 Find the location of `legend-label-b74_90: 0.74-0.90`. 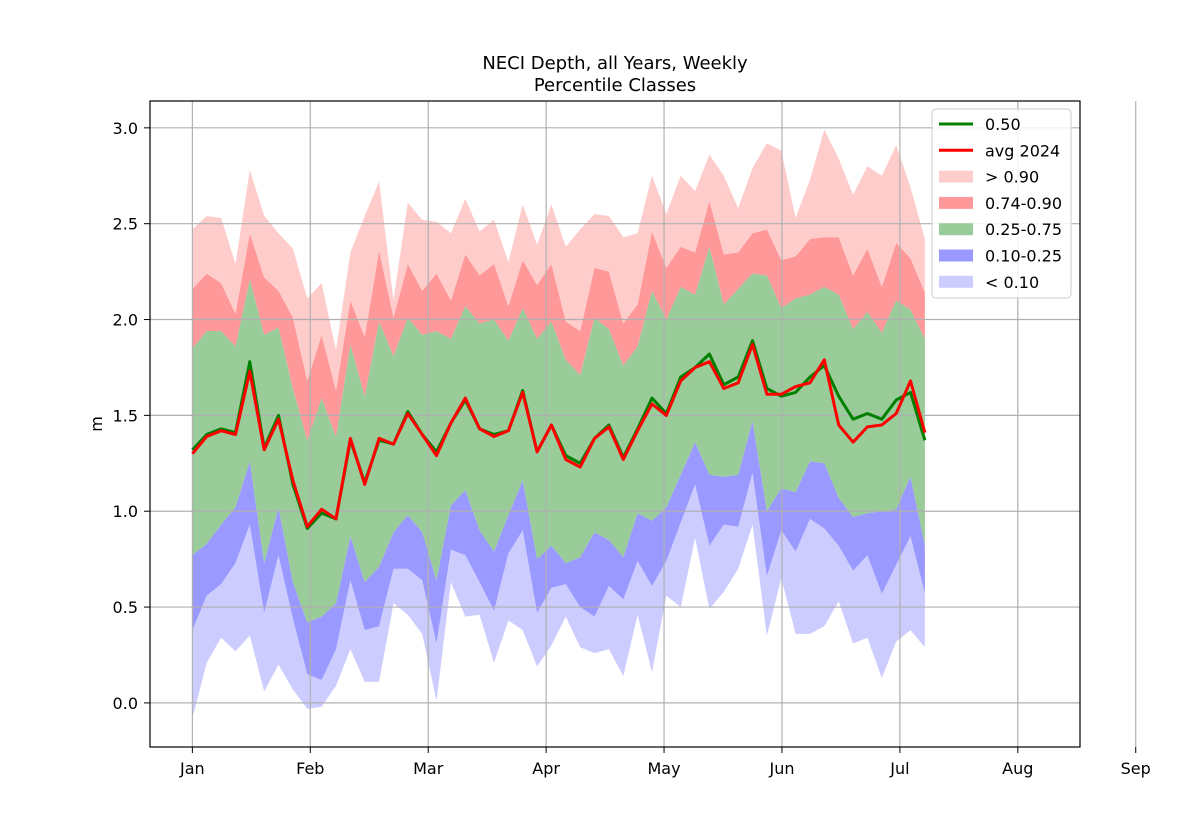

legend-label-b74_90: 0.74-0.90 is located at coordinates (1023, 203).